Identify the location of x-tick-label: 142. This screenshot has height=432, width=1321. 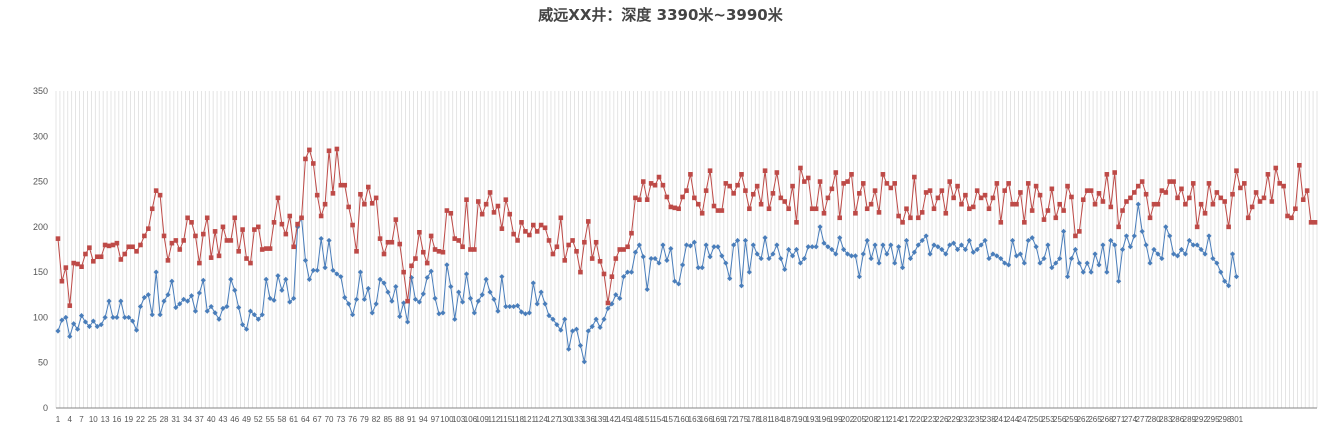
(612, 419).